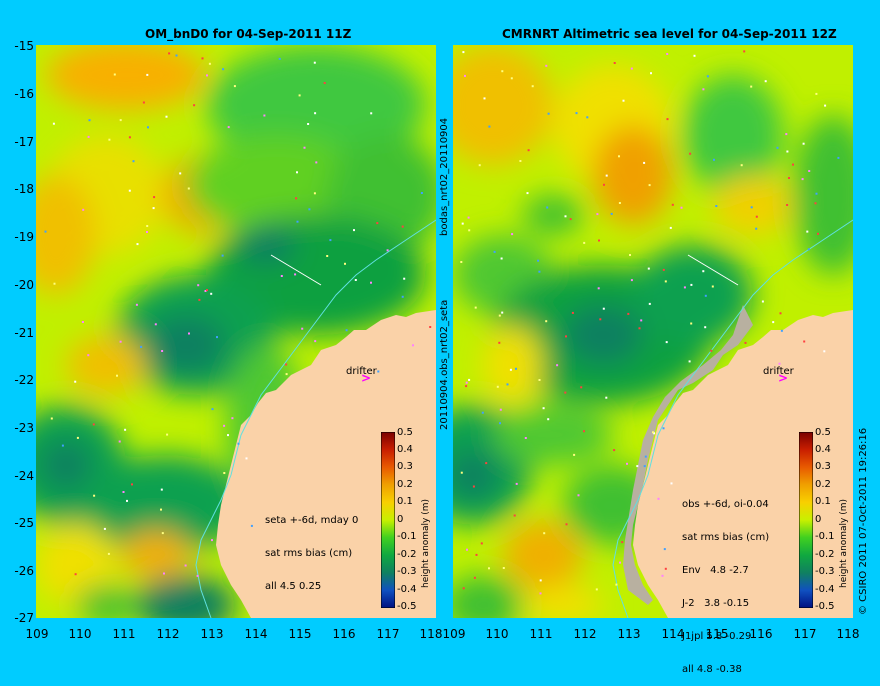  What do you see at coordinates (726, 537) in the screenshot?
I see `right-info-line: sat rms bias (cm)` at bounding box center [726, 537].